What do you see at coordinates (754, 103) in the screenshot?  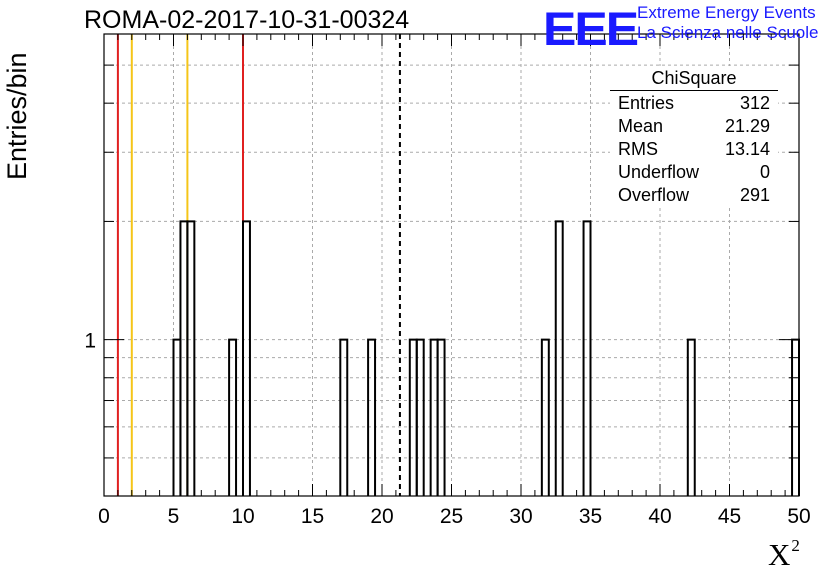 I see `stats-value: 312` at bounding box center [754, 103].